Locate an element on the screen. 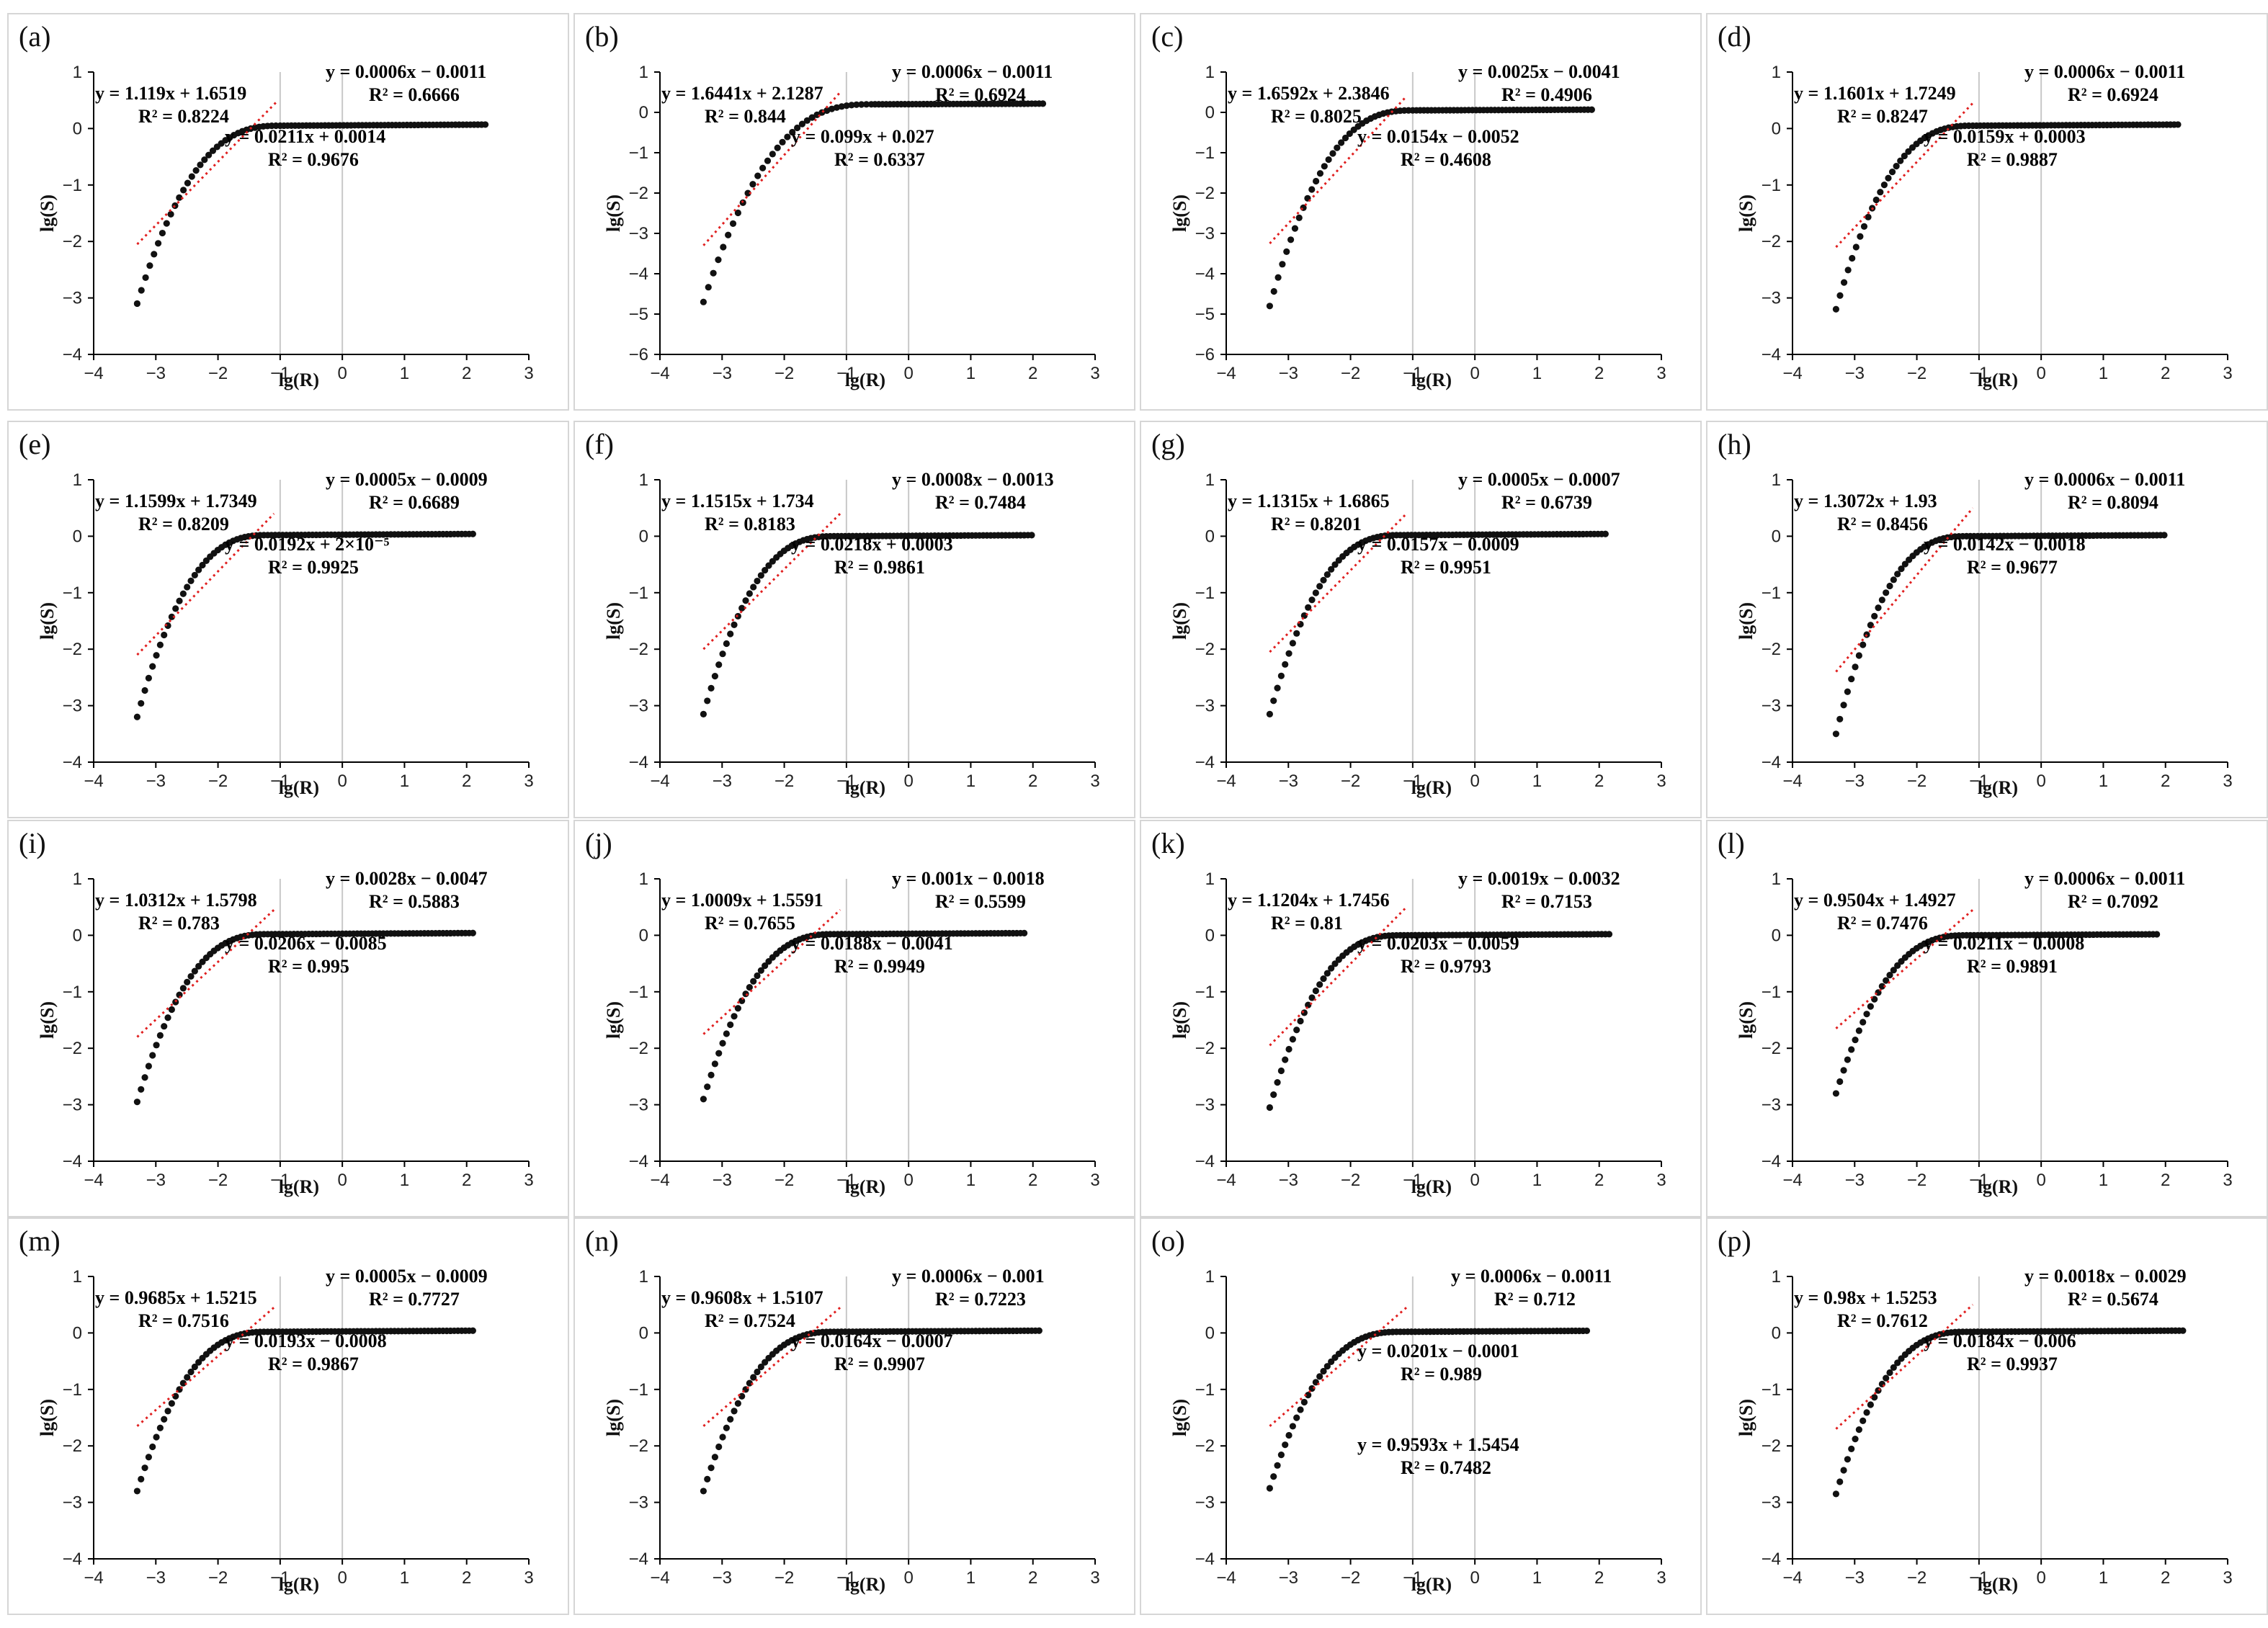 This screenshot has height=1628, width=2268. panel-label: (l) is located at coordinates (1731, 843).